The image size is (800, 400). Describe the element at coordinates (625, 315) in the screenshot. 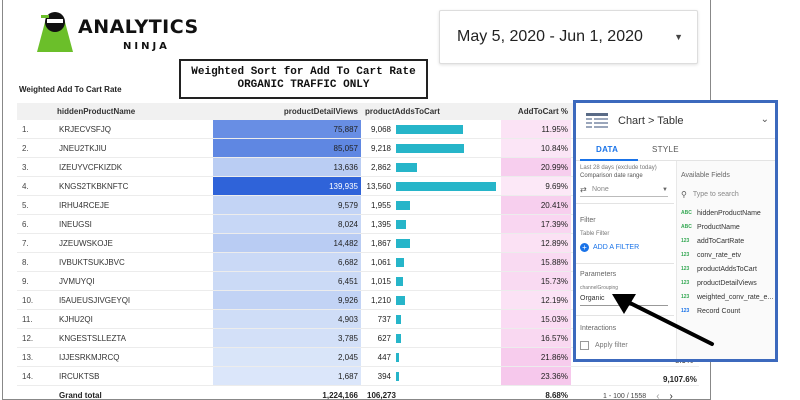

I see `divider` at that location.